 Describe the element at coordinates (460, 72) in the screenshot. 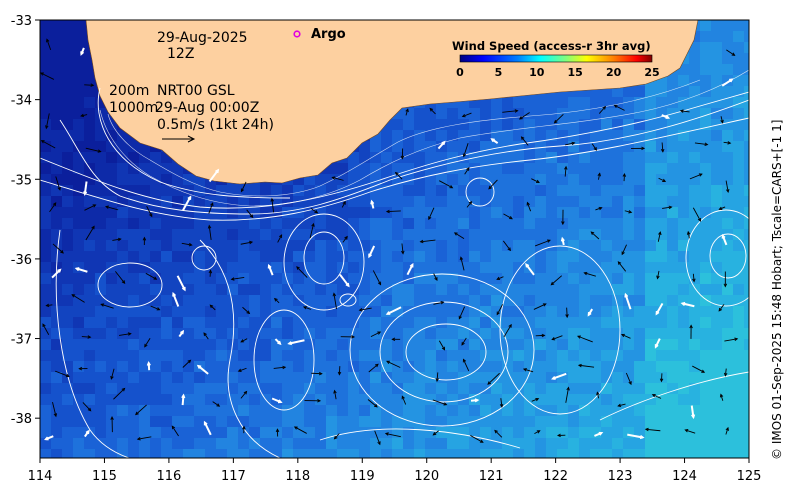

I see `colorbar-tick-label: 0` at that location.